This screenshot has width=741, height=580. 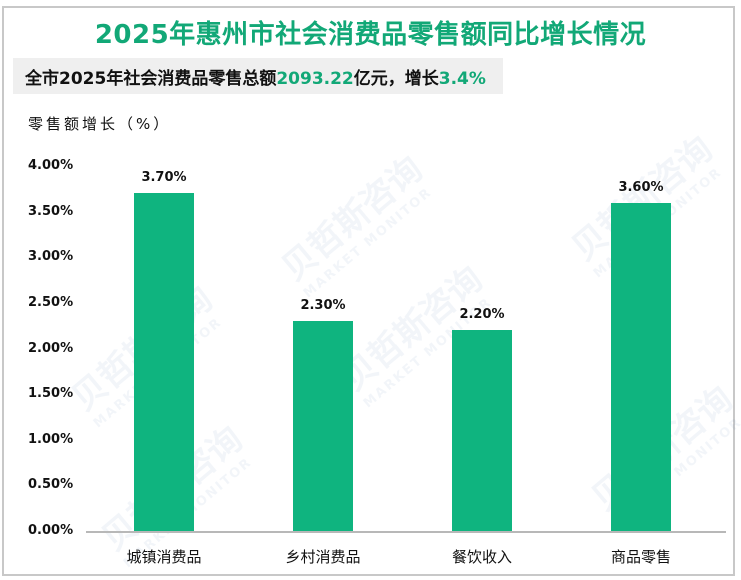 I want to click on y-tick-label: 0.50%, so click(x=51, y=485).